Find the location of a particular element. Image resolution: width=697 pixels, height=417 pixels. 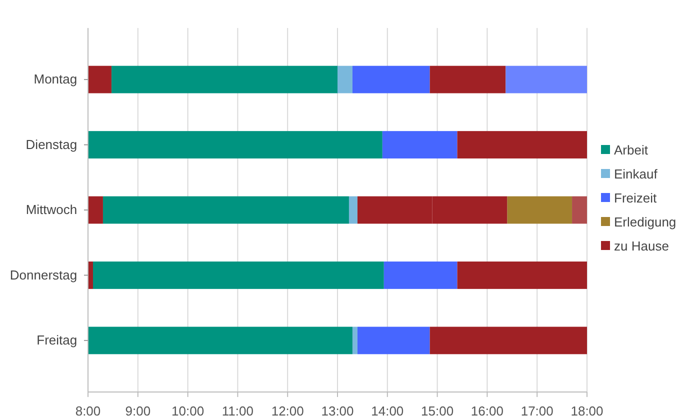

y-tick-label: Freitag is located at coordinates (57, 340).